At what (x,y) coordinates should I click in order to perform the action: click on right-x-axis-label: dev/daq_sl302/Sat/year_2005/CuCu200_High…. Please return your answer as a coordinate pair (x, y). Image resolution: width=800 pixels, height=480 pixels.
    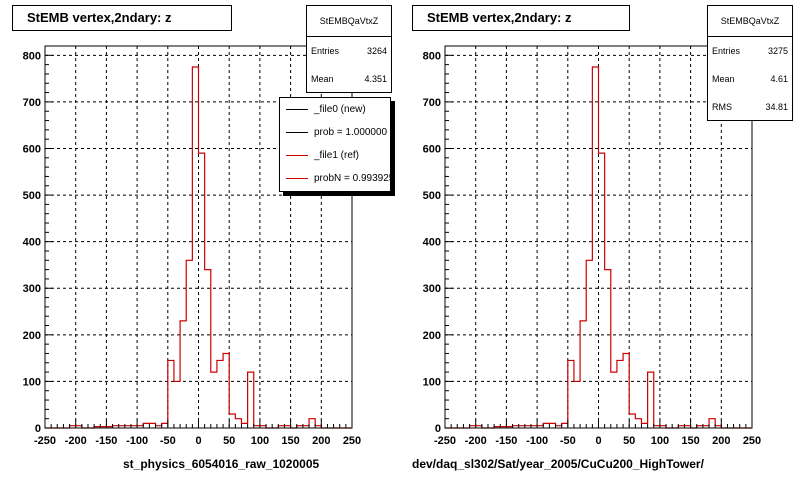
    Looking at the image, I should click on (558, 464).